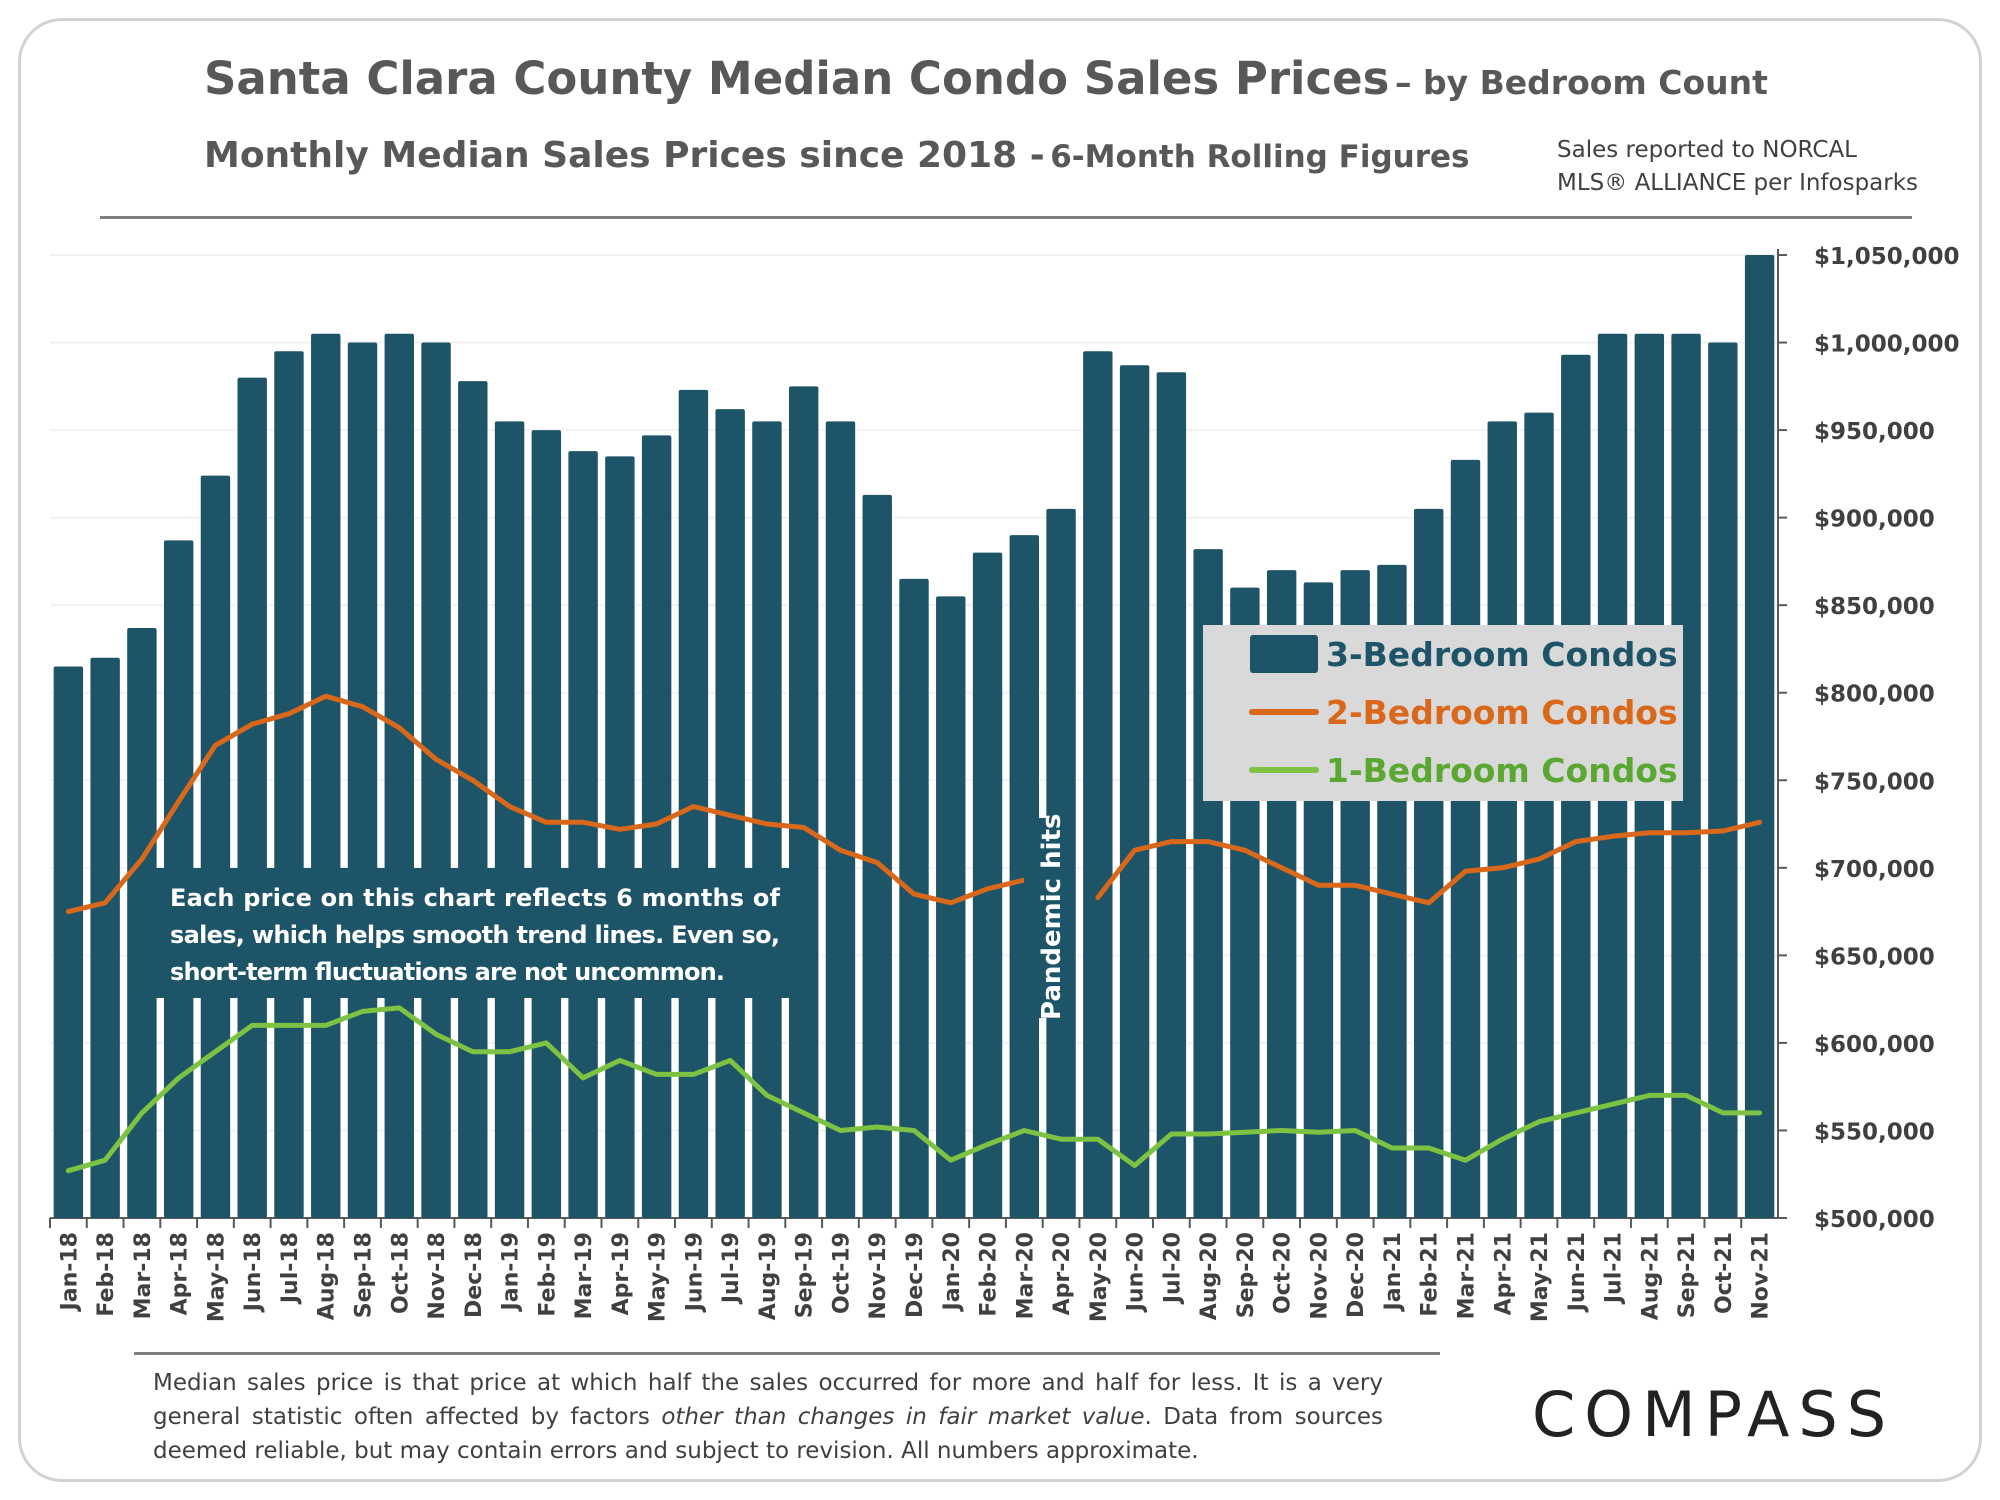 The height and width of the screenshot is (1500, 2000). Describe the element at coordinates (952, 1272) in the screenshot. I see `x-tick-label: Jan-20` at that location.